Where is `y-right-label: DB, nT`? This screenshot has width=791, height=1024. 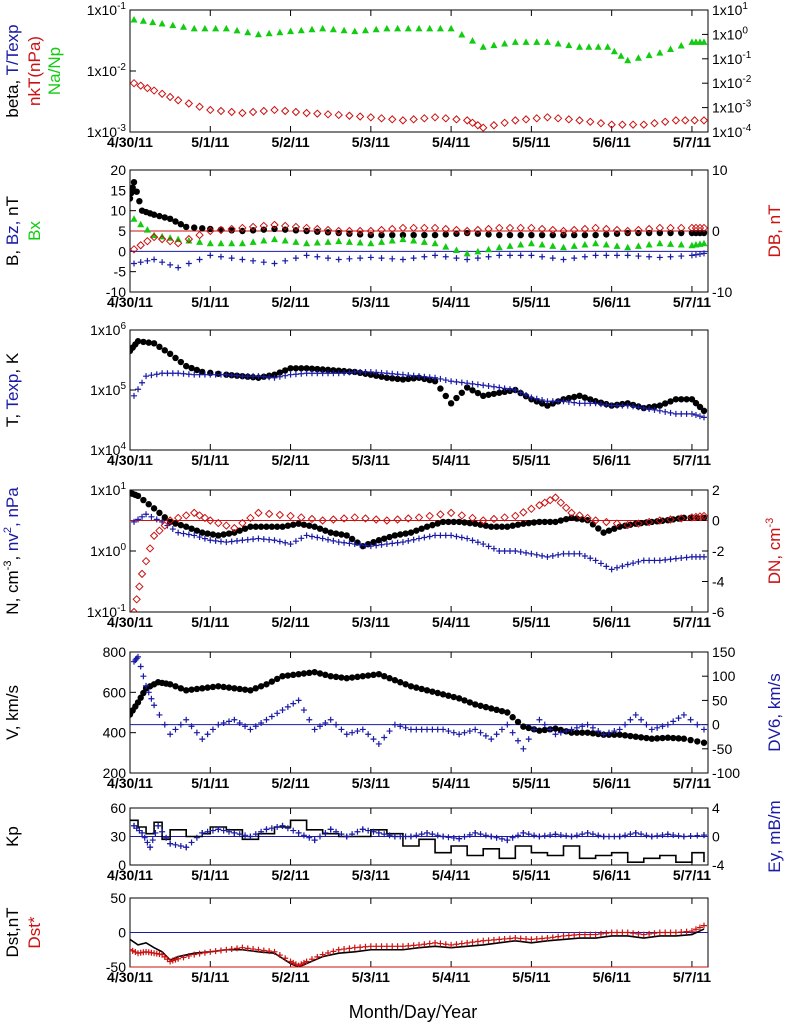 y-right-label: DB, nT is located at coordinates (774, 231).